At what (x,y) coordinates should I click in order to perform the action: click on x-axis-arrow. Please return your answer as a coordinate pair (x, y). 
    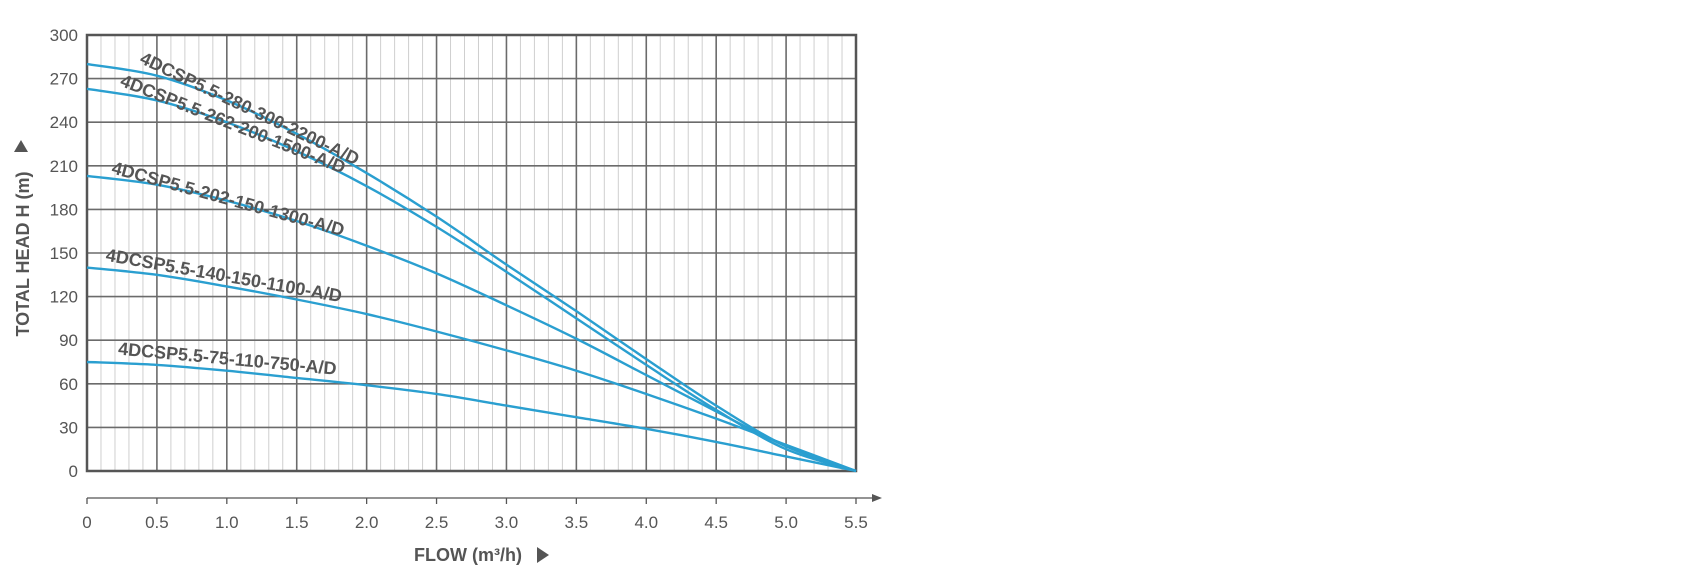
    Looking at the image, I should click on (877, 498).